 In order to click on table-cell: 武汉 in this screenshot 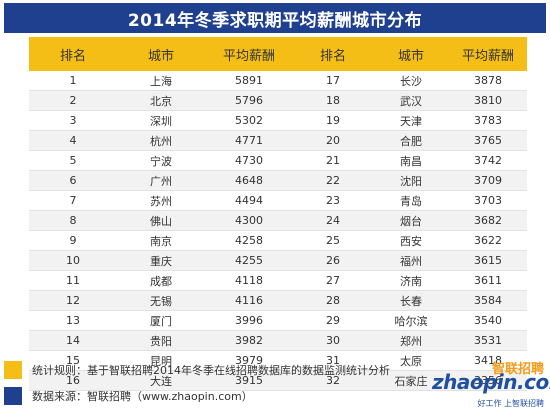, I will do `click(411, 100)`.